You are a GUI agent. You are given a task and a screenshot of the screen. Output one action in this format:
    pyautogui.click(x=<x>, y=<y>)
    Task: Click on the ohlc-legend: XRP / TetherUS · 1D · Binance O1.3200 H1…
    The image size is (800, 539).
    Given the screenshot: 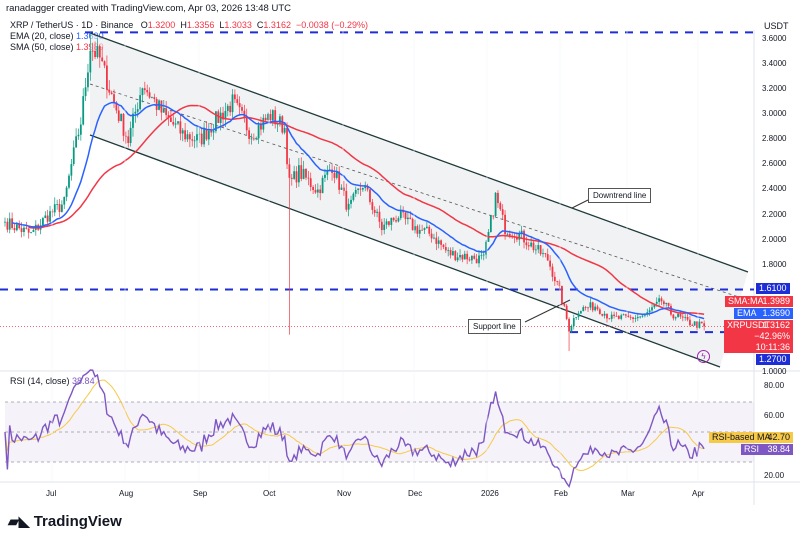 What is the action you would take?
    pyautogui.click(x=189, y=25)
    